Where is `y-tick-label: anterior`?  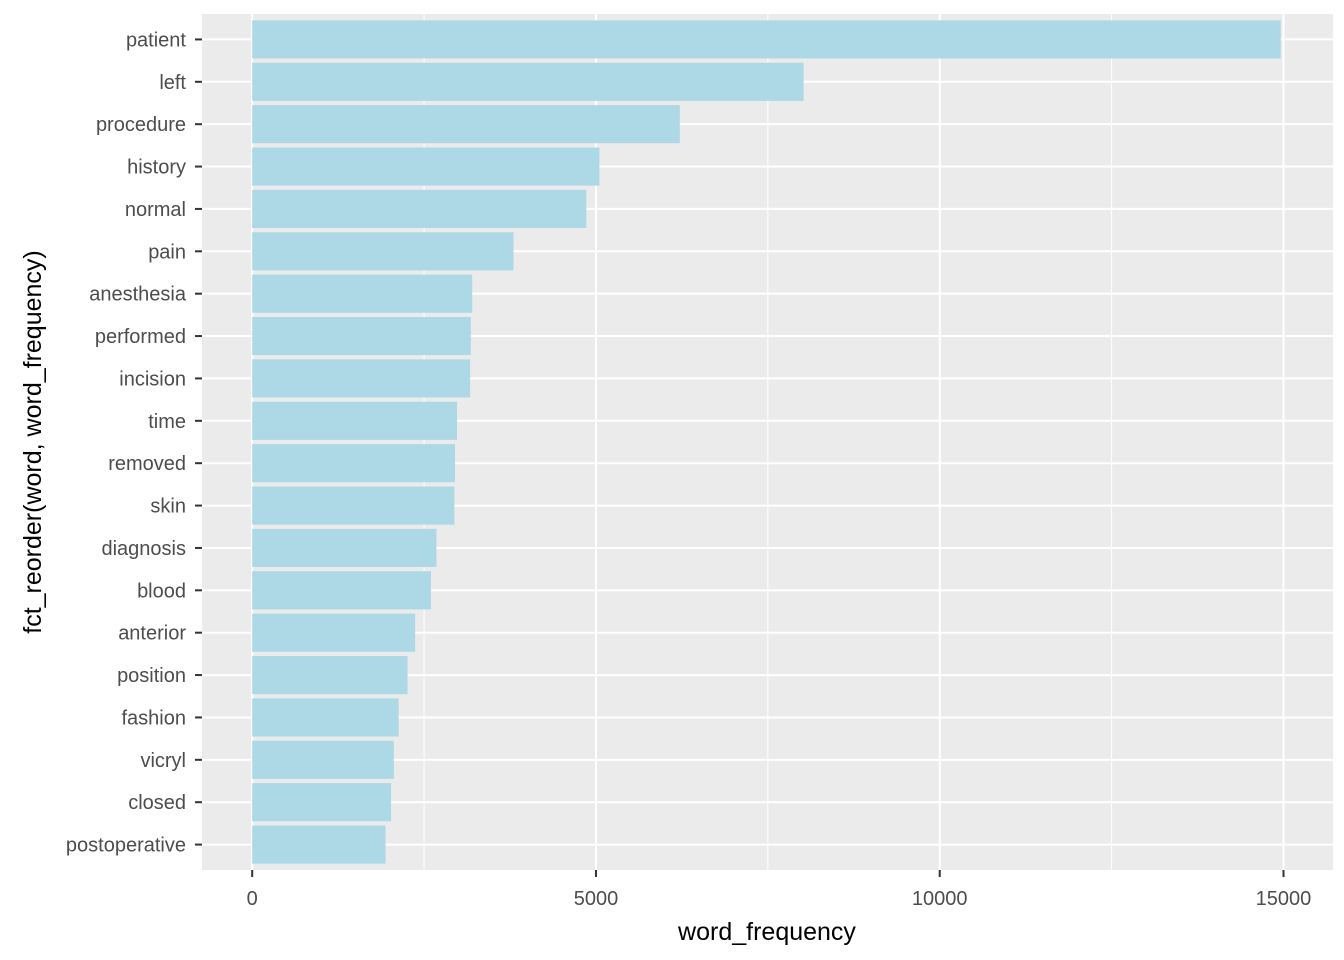 y-tick-label: anterior is located at coordinates (152, 634).